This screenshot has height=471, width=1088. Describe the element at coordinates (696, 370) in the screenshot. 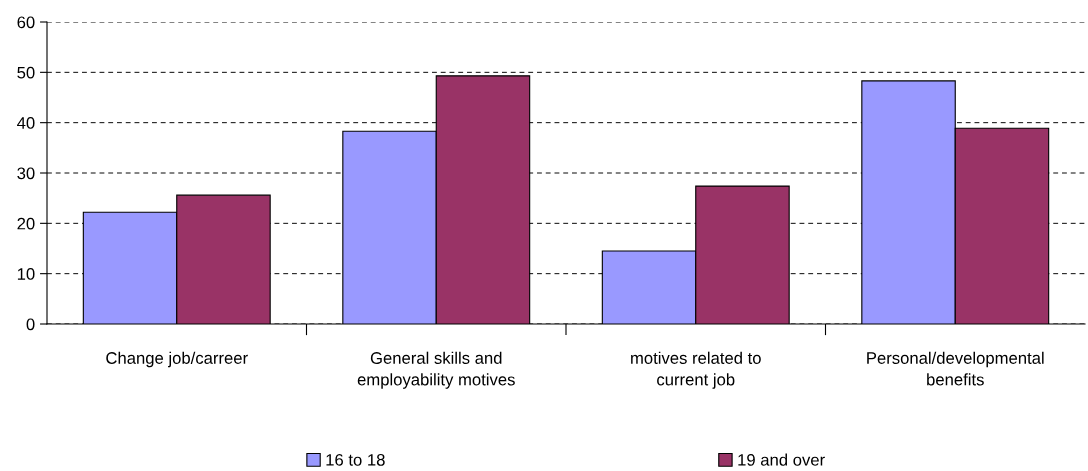

I see `x-tick-label: motives related to current job` at that location.